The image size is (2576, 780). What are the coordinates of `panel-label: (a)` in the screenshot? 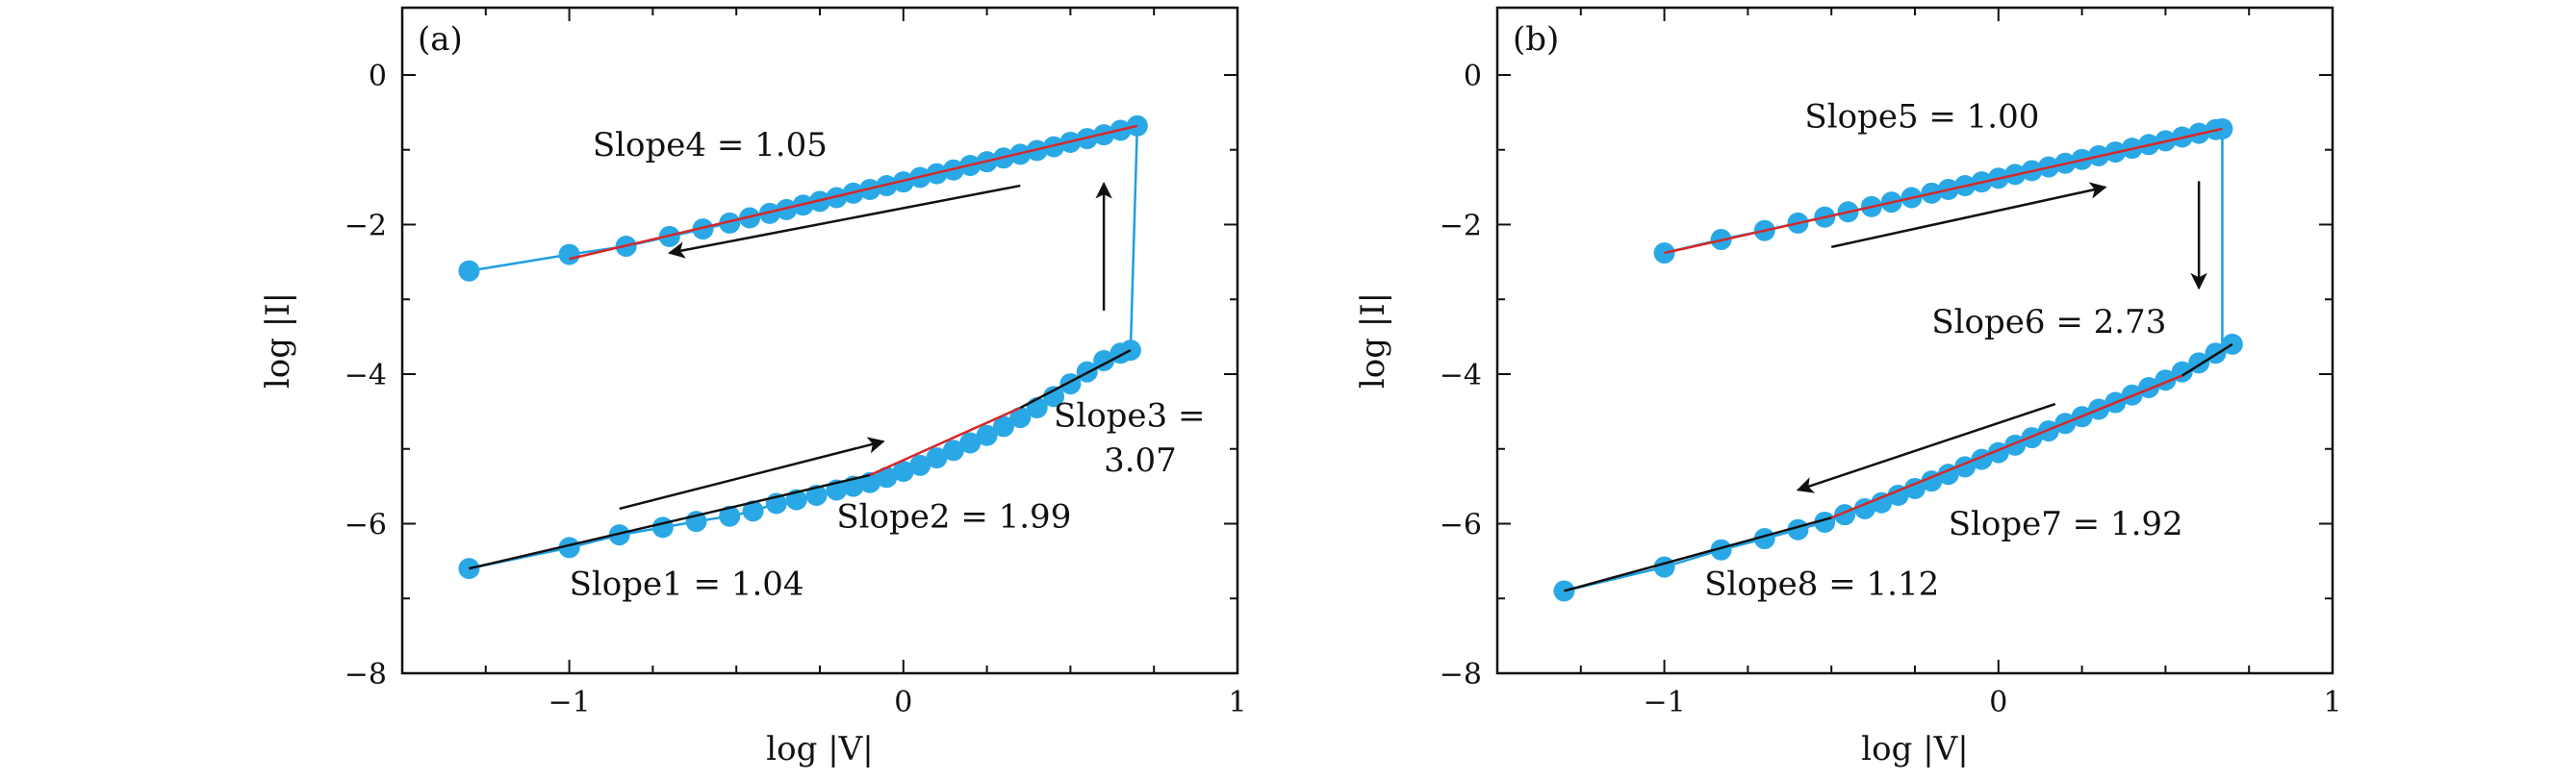 It's located at (440, 40).